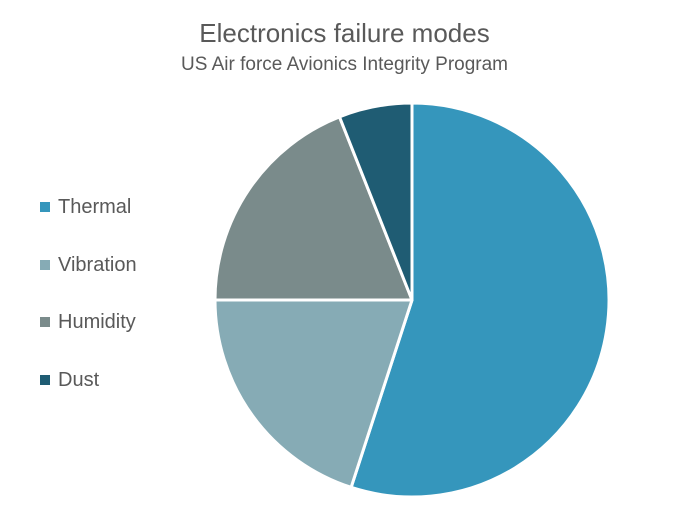 The width and height of the screenshot is (689, 522). Describe the element at coordinates (313, 208) in the screenshot. I see `pie-slice-humidity` at that location.